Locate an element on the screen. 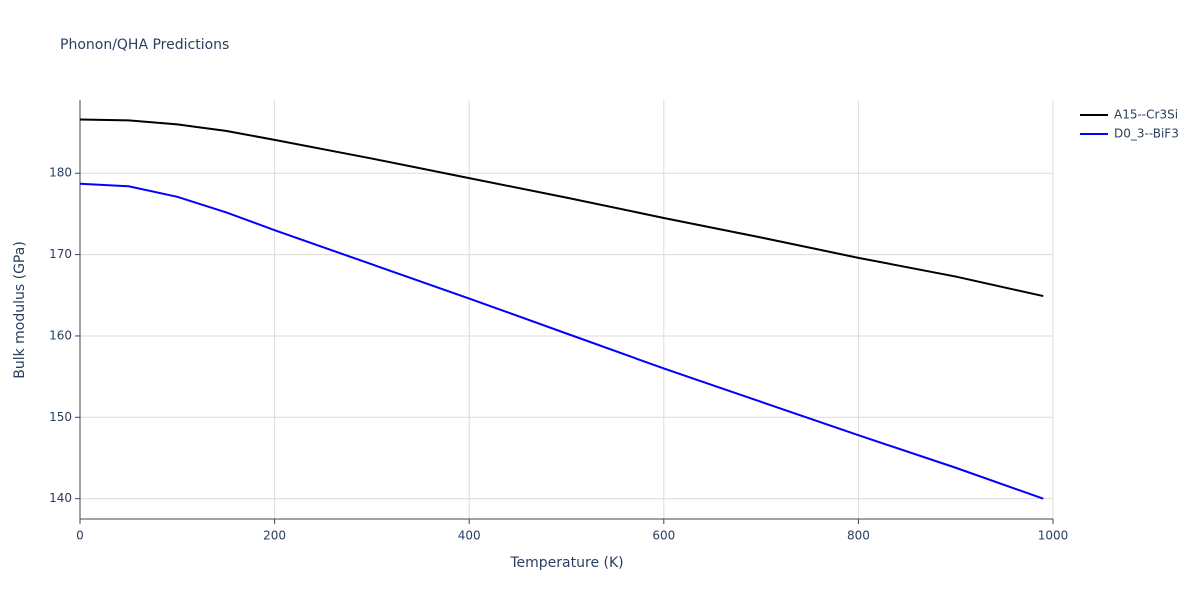 The width and height of the screenshot is (1200, 604). x-axis-label: Temperature (K) is located at coordinates (566, 563).